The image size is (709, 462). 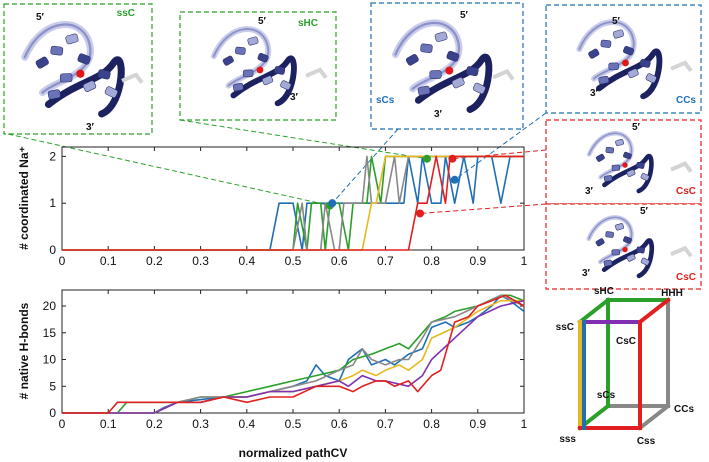 I want to click on plot2-ylabel: # native H-bonds, so click(x=24, y=350).